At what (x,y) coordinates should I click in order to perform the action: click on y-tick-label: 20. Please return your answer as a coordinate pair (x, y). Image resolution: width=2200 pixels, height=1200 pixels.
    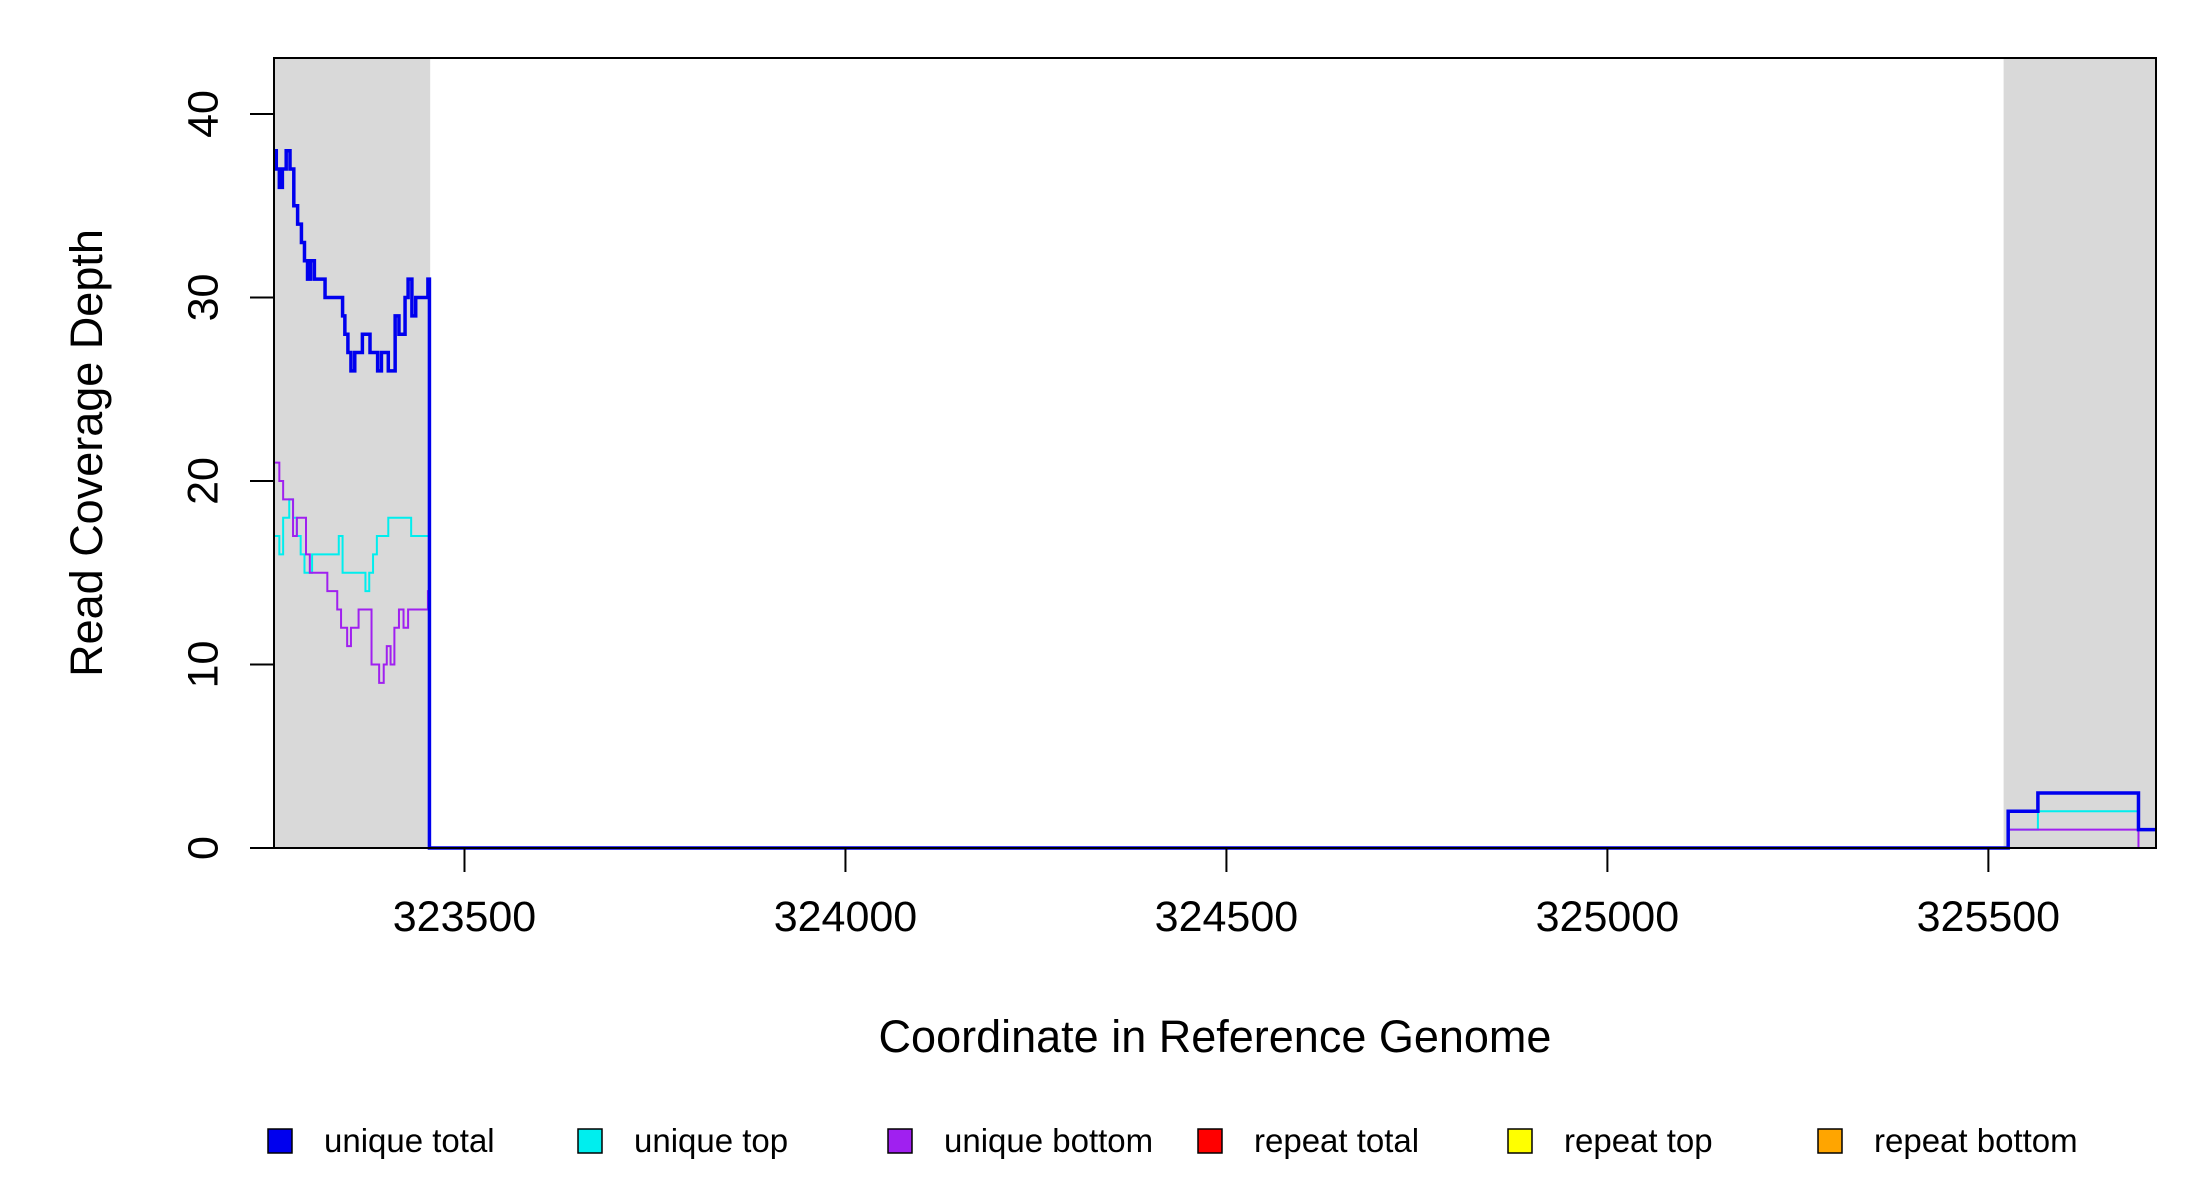
    Looking at the image, I should click on (203, 481).